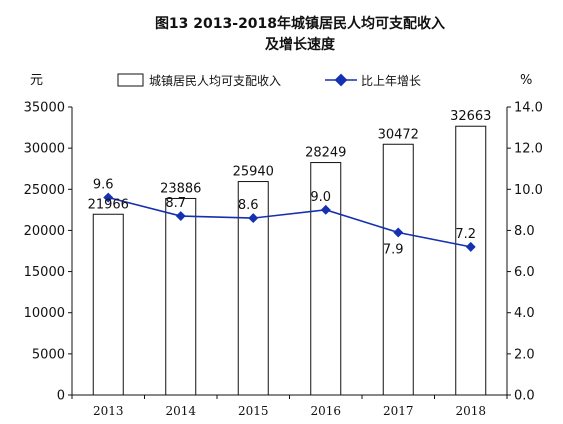 Image resolution: width=563 pixels, height=424 pixels. What do you see at coordinates (248, 205) in the screenshot?
I see `growth-value-label: 8.6` at bounding box center [248, 205].